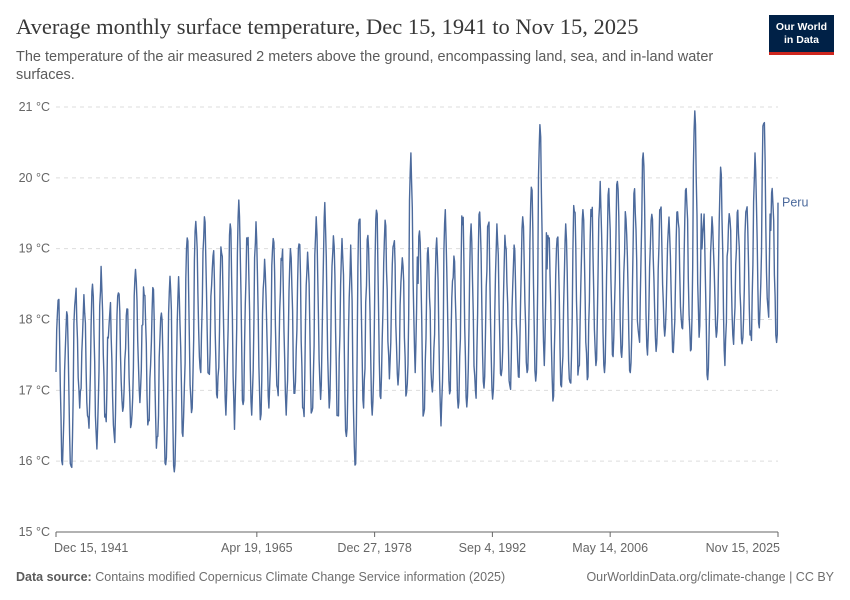 The image size is (850, 600). I want to click on y-tick-label: 21 °C, so click(34, 107).